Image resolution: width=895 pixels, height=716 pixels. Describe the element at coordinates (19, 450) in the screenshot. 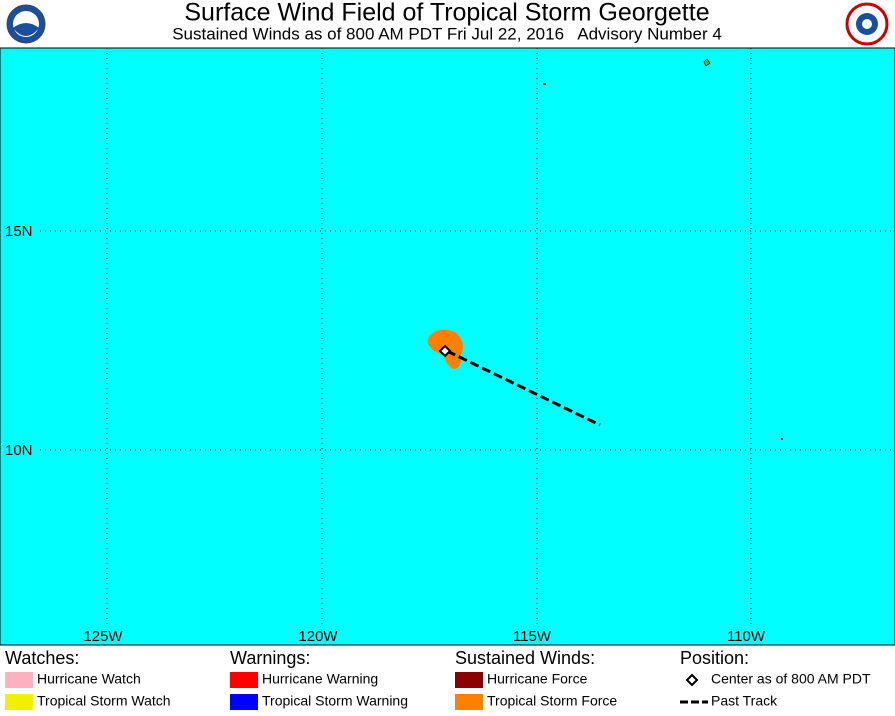

I see `lat-label: 10N` at that location.